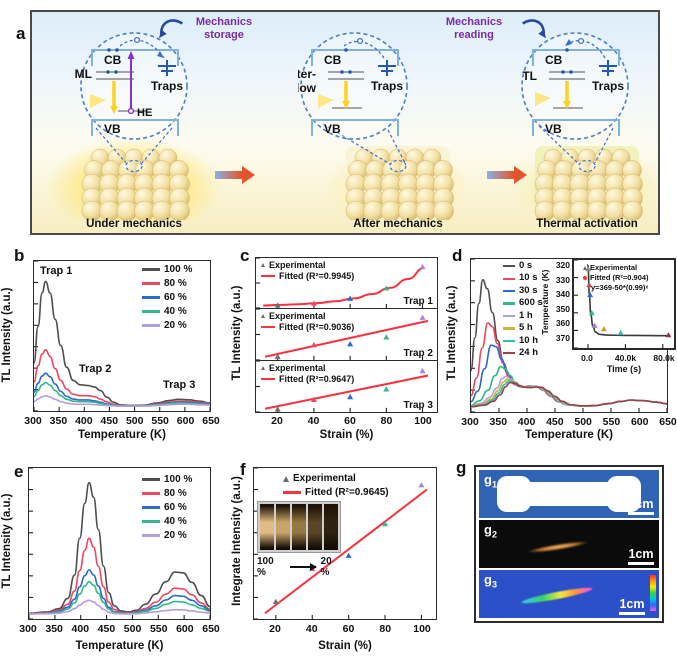 The image size is (677, 663). I want to click on ml-label: ML, so click(83, 74).